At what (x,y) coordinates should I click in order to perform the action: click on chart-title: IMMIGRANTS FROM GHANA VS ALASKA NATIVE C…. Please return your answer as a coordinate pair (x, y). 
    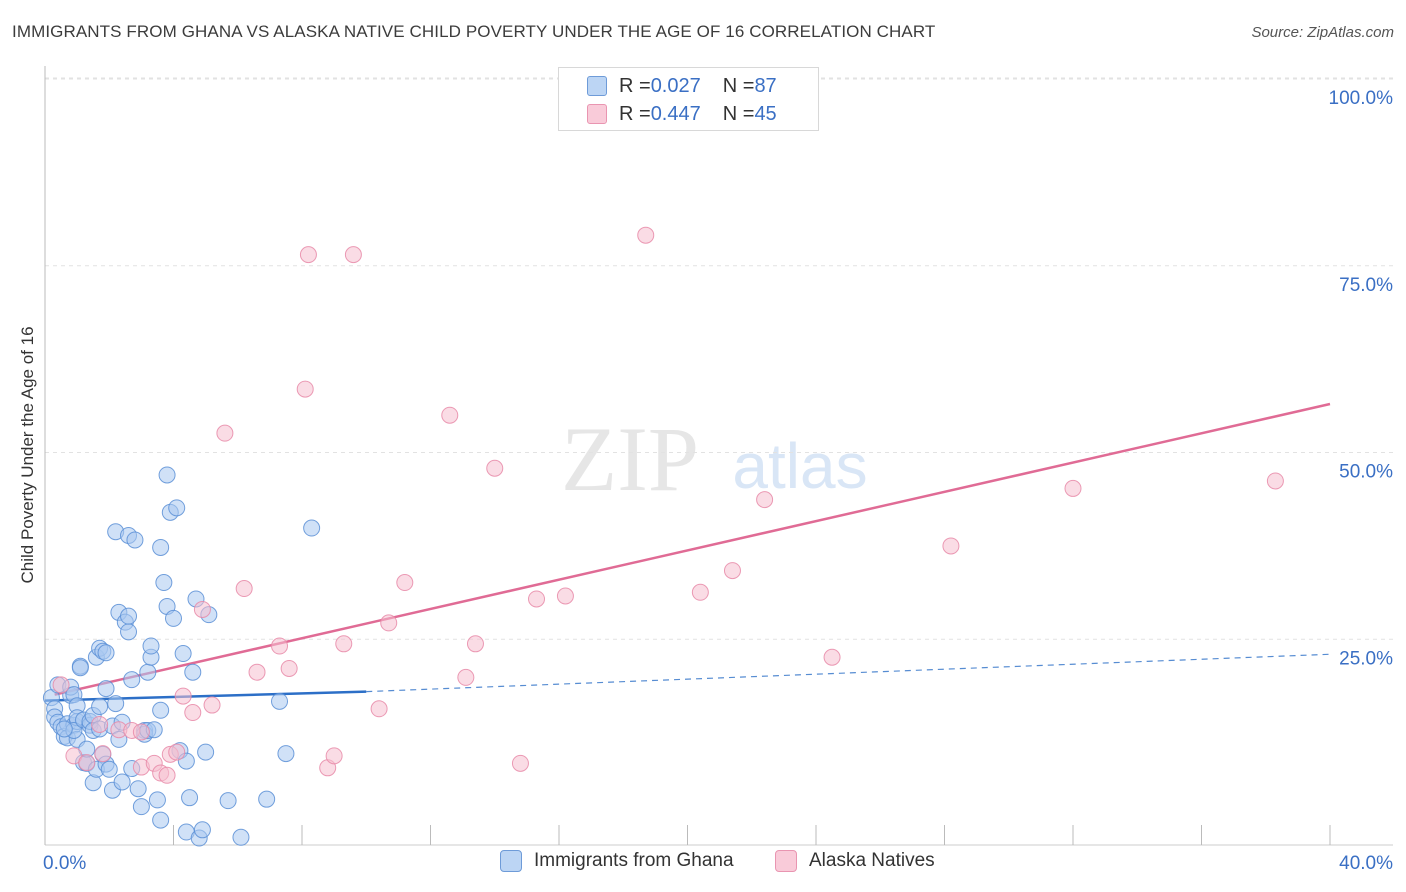
    Looking at the image, I should click on (474, 31).